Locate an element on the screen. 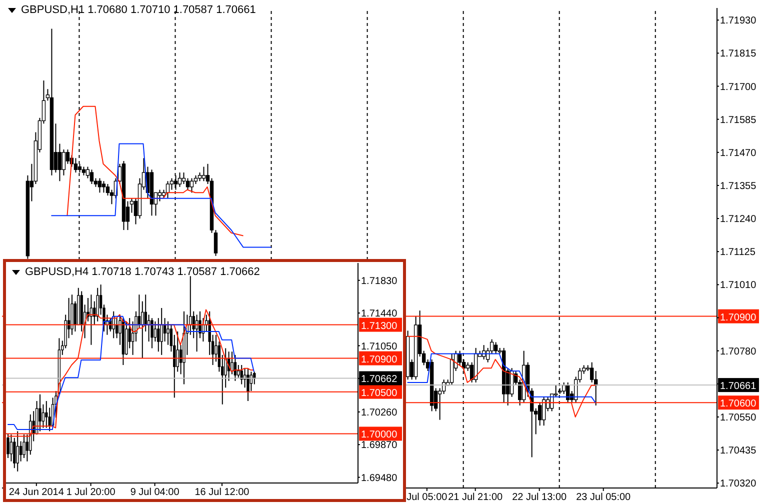  y-tick-label: 1.71585 is located at coordinates (738, 120).